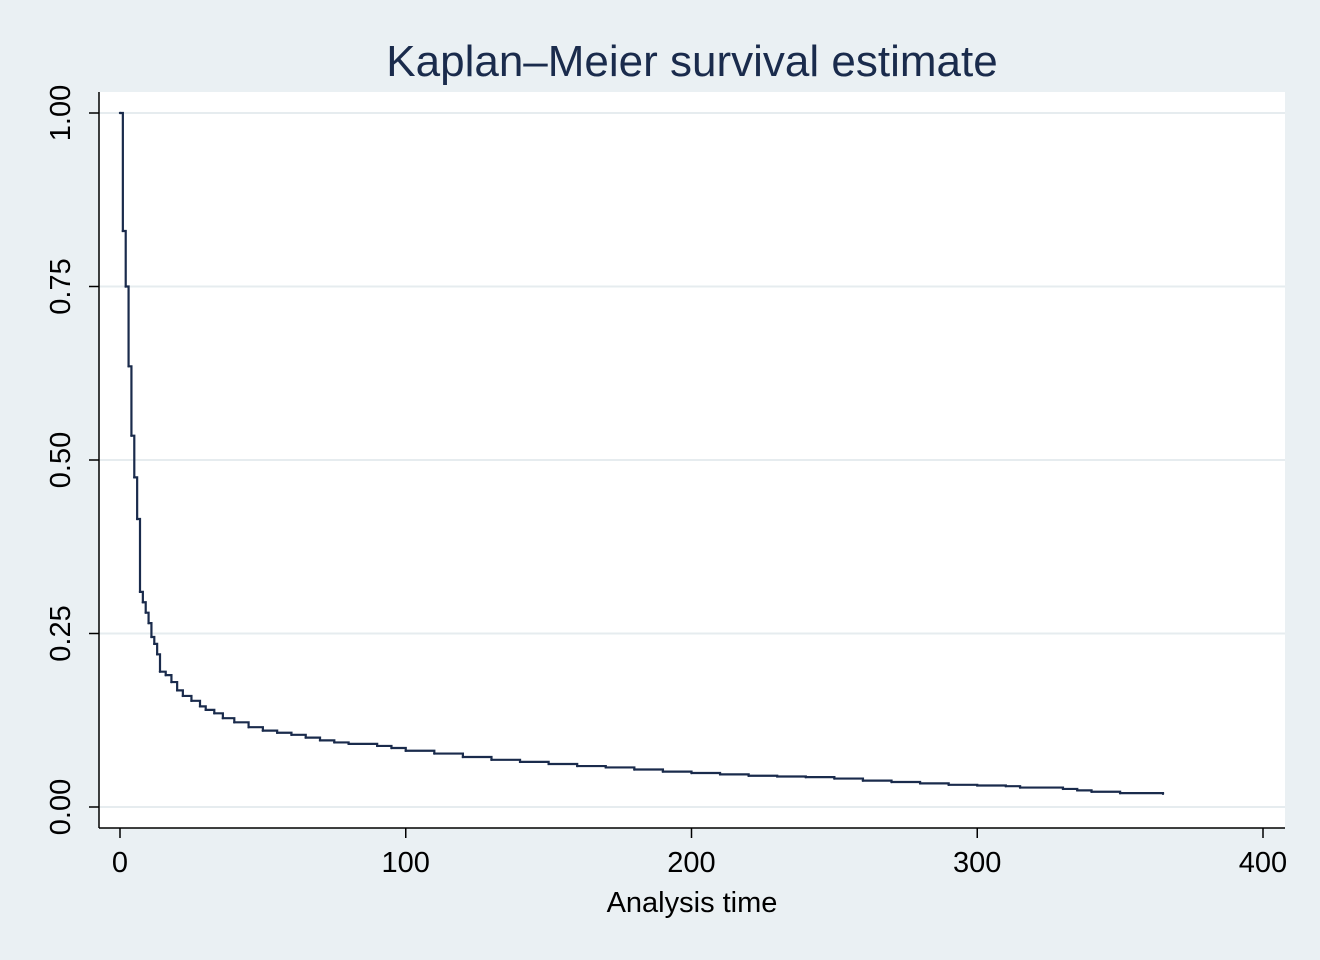 The width and height of the screenshot is (1320, 960). I want to click on x-tick-label: 300, so click(977, 863).